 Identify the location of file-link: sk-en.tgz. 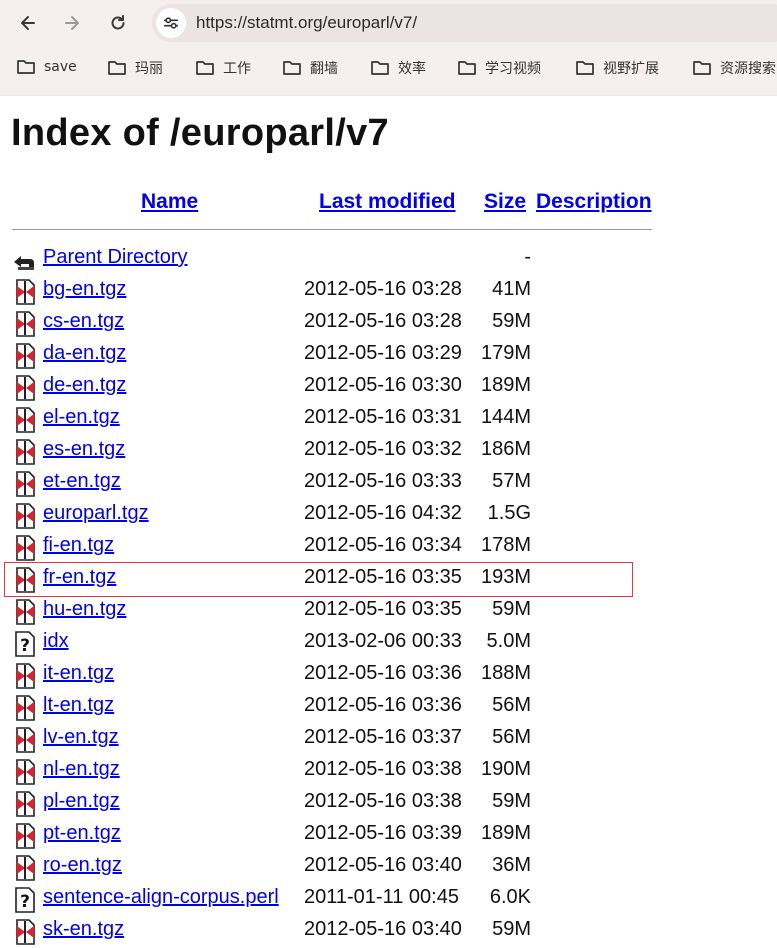
(84, 929).